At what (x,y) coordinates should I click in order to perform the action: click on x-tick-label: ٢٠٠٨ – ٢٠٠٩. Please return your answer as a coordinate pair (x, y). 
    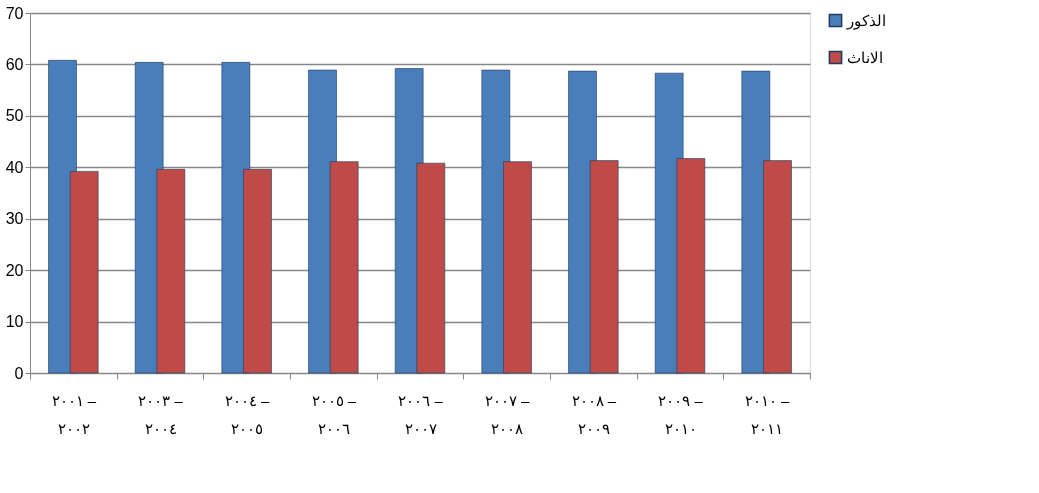
    Looking at the image, I should click on (594, 414).